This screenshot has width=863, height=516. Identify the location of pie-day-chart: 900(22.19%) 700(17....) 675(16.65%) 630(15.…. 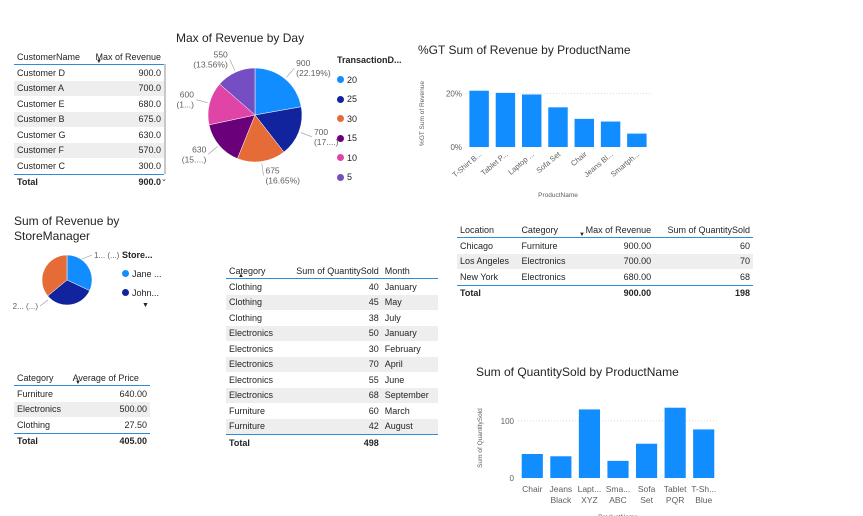
(295, 123).